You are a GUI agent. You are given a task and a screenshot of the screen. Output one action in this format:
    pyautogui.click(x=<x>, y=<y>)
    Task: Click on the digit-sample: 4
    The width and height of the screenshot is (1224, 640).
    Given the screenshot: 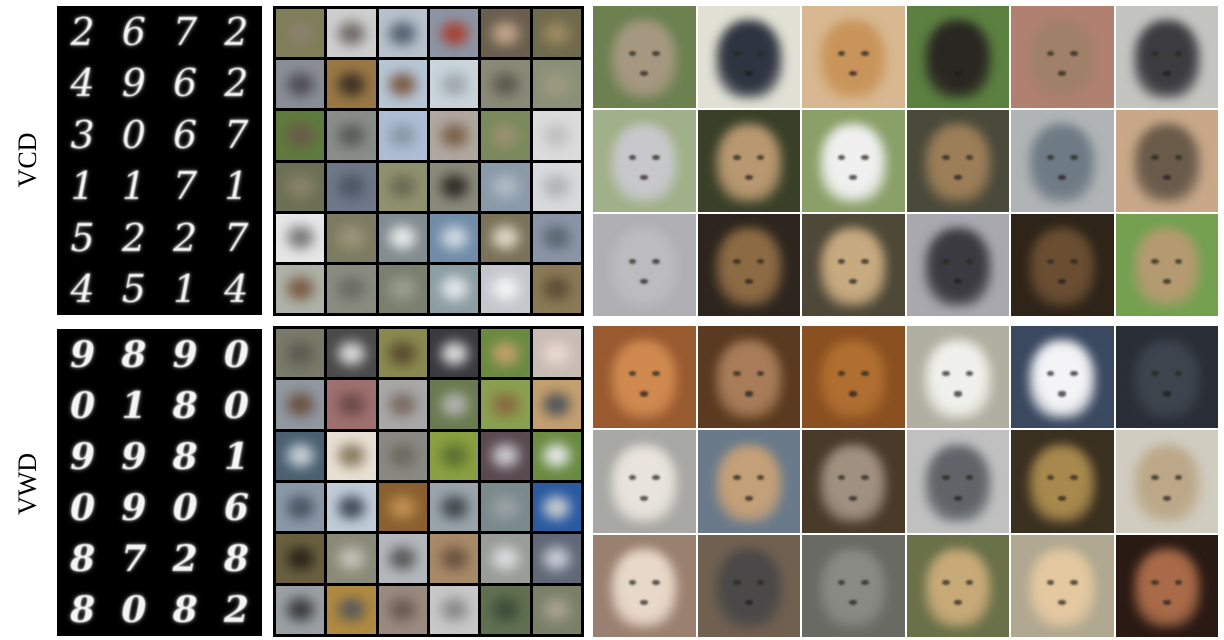 What is the action you would take?
    pyautogui.click(x=82, y=83)
    